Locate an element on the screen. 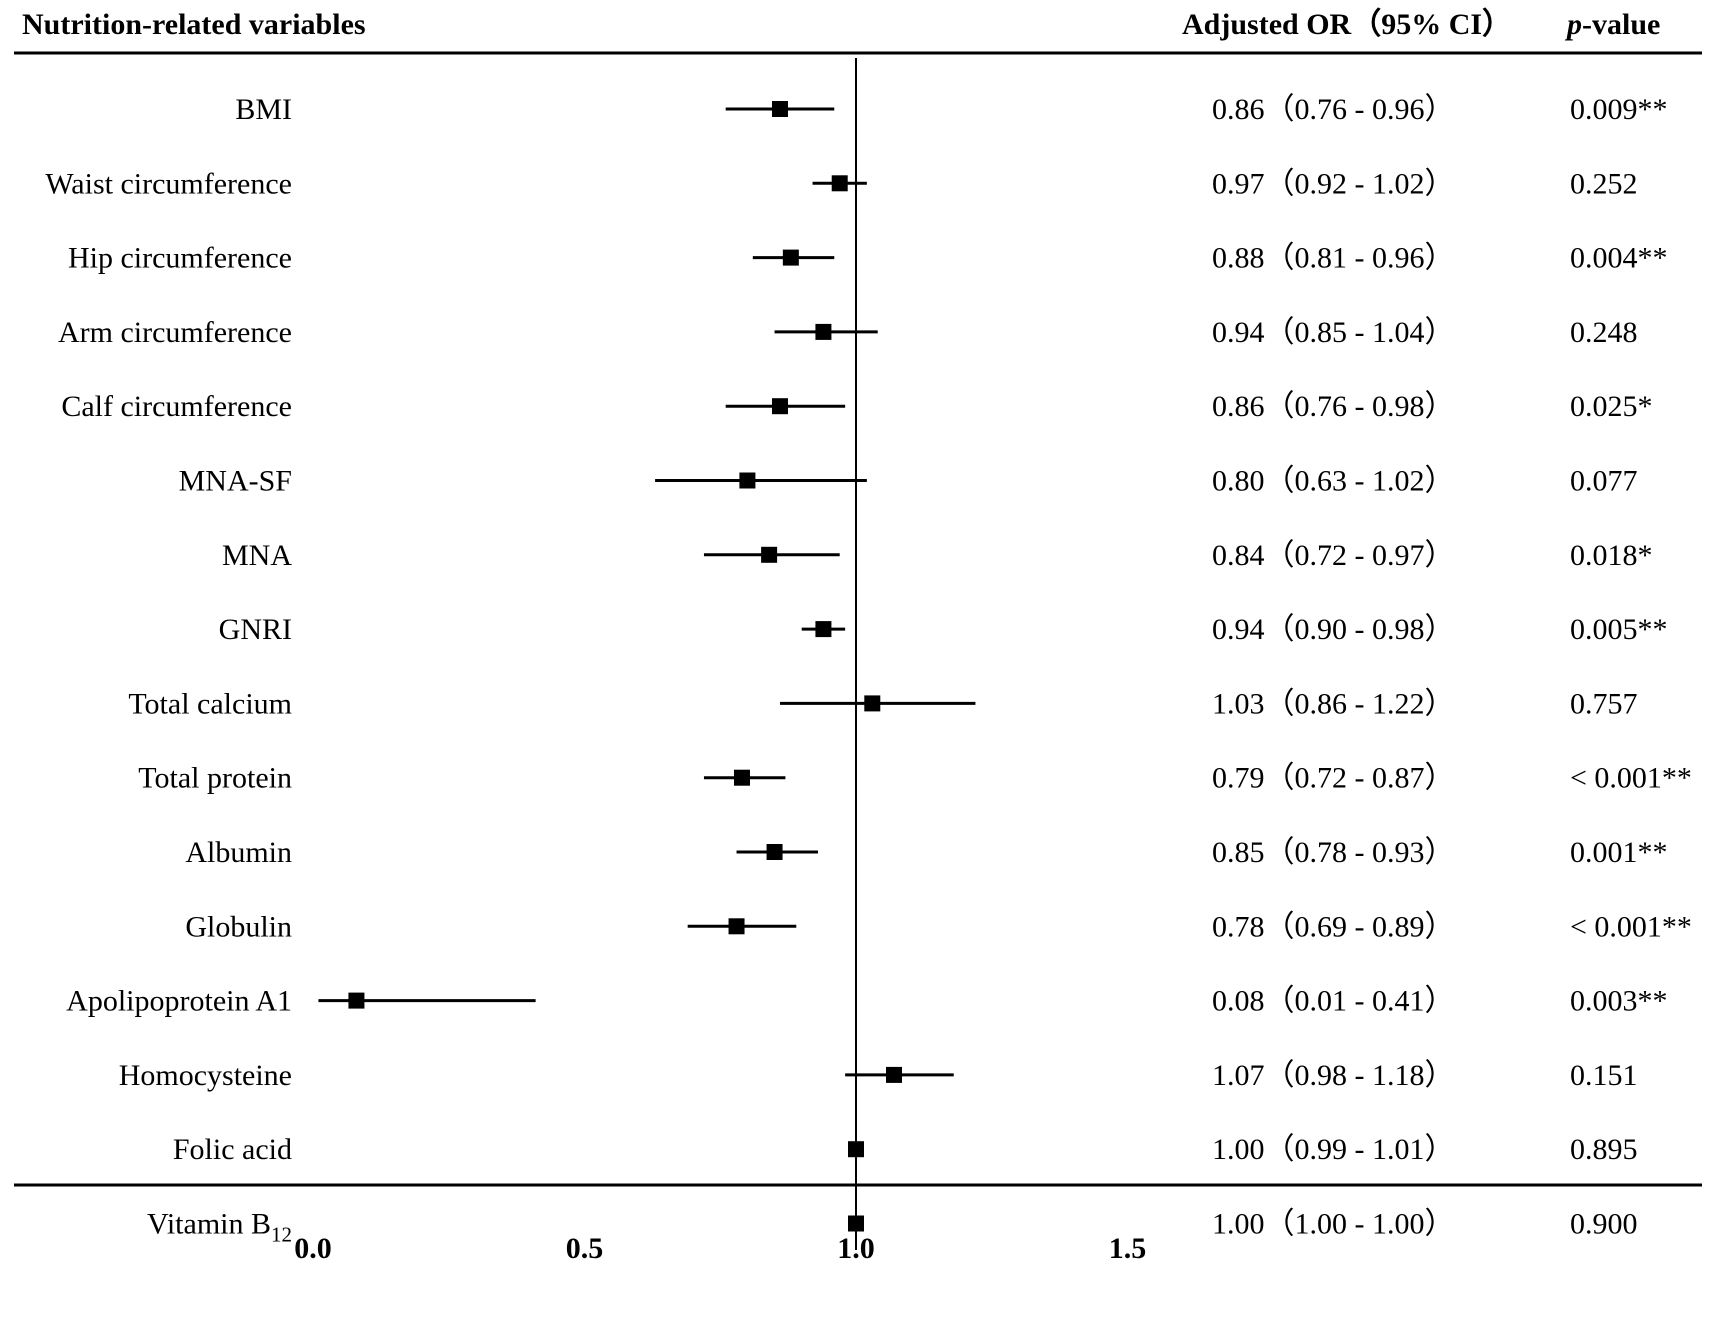  or-ci-value: 0.84（0.72 - 0.97） is located at coordinates (1333, 555).